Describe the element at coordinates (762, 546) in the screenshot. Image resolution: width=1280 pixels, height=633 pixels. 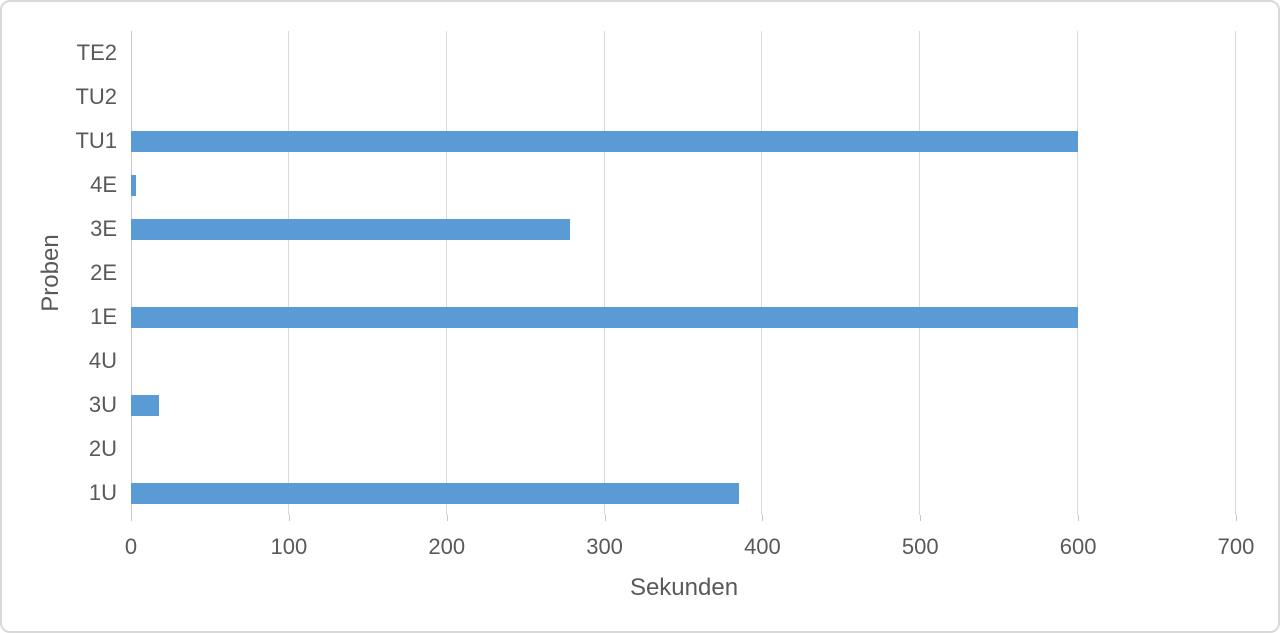
I see `x-tick-label-400: 400` at that location.